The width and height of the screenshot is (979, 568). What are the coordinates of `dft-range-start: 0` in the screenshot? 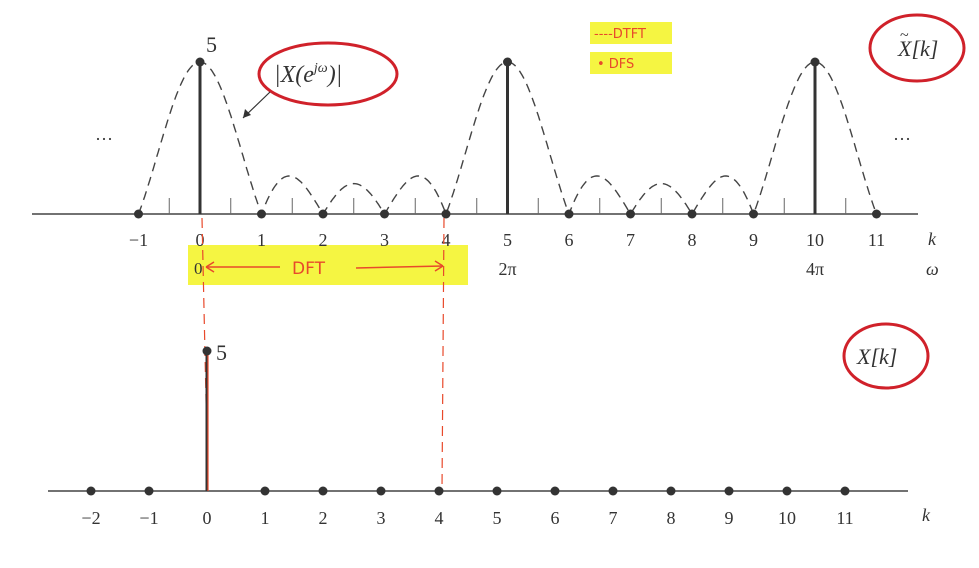 It's located at (198, 268).